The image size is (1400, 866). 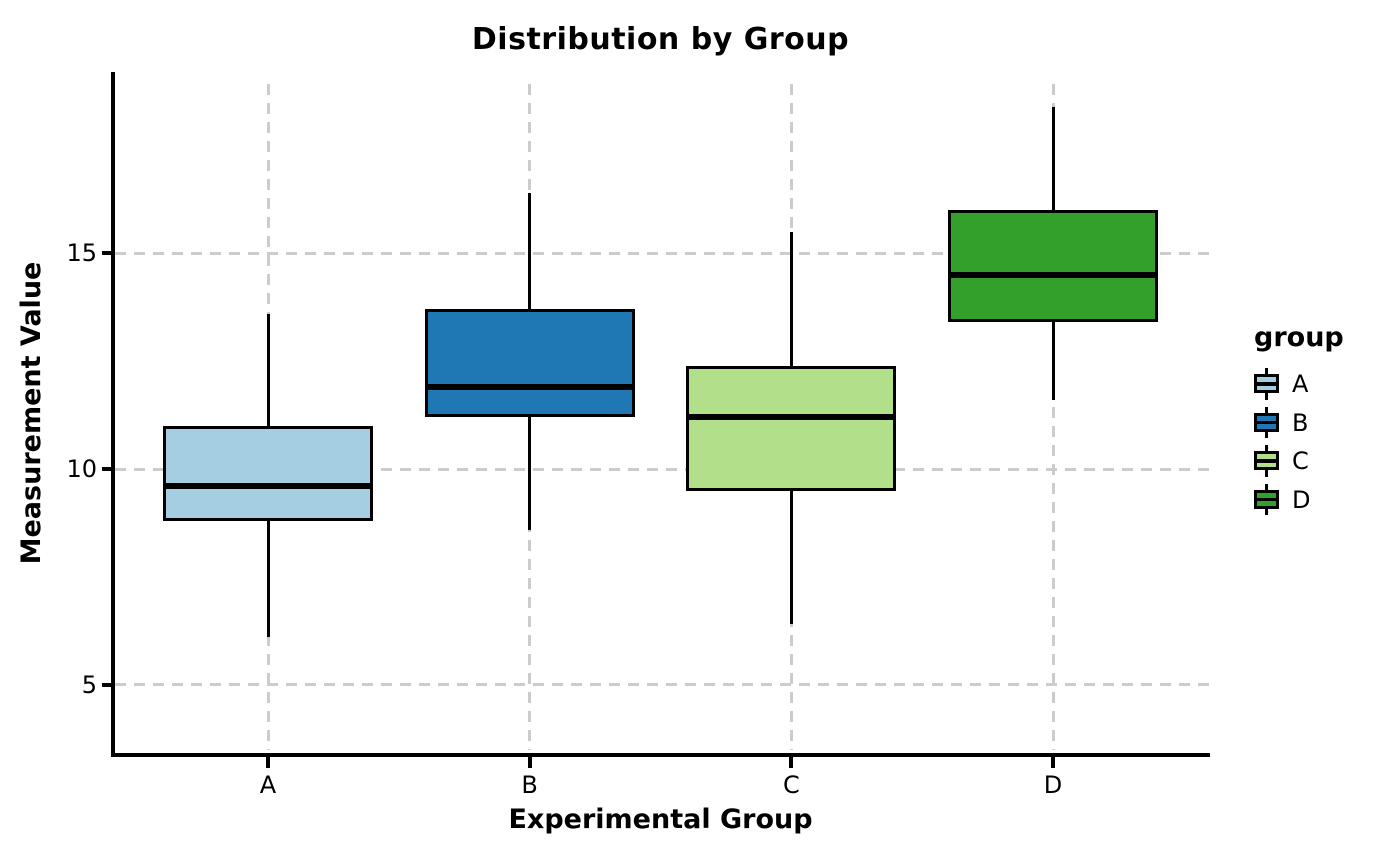 What do you see at coordinates (791, 557) in the screenshot?
I see `whisker-bottom-C` at bounding box center [791, 557].